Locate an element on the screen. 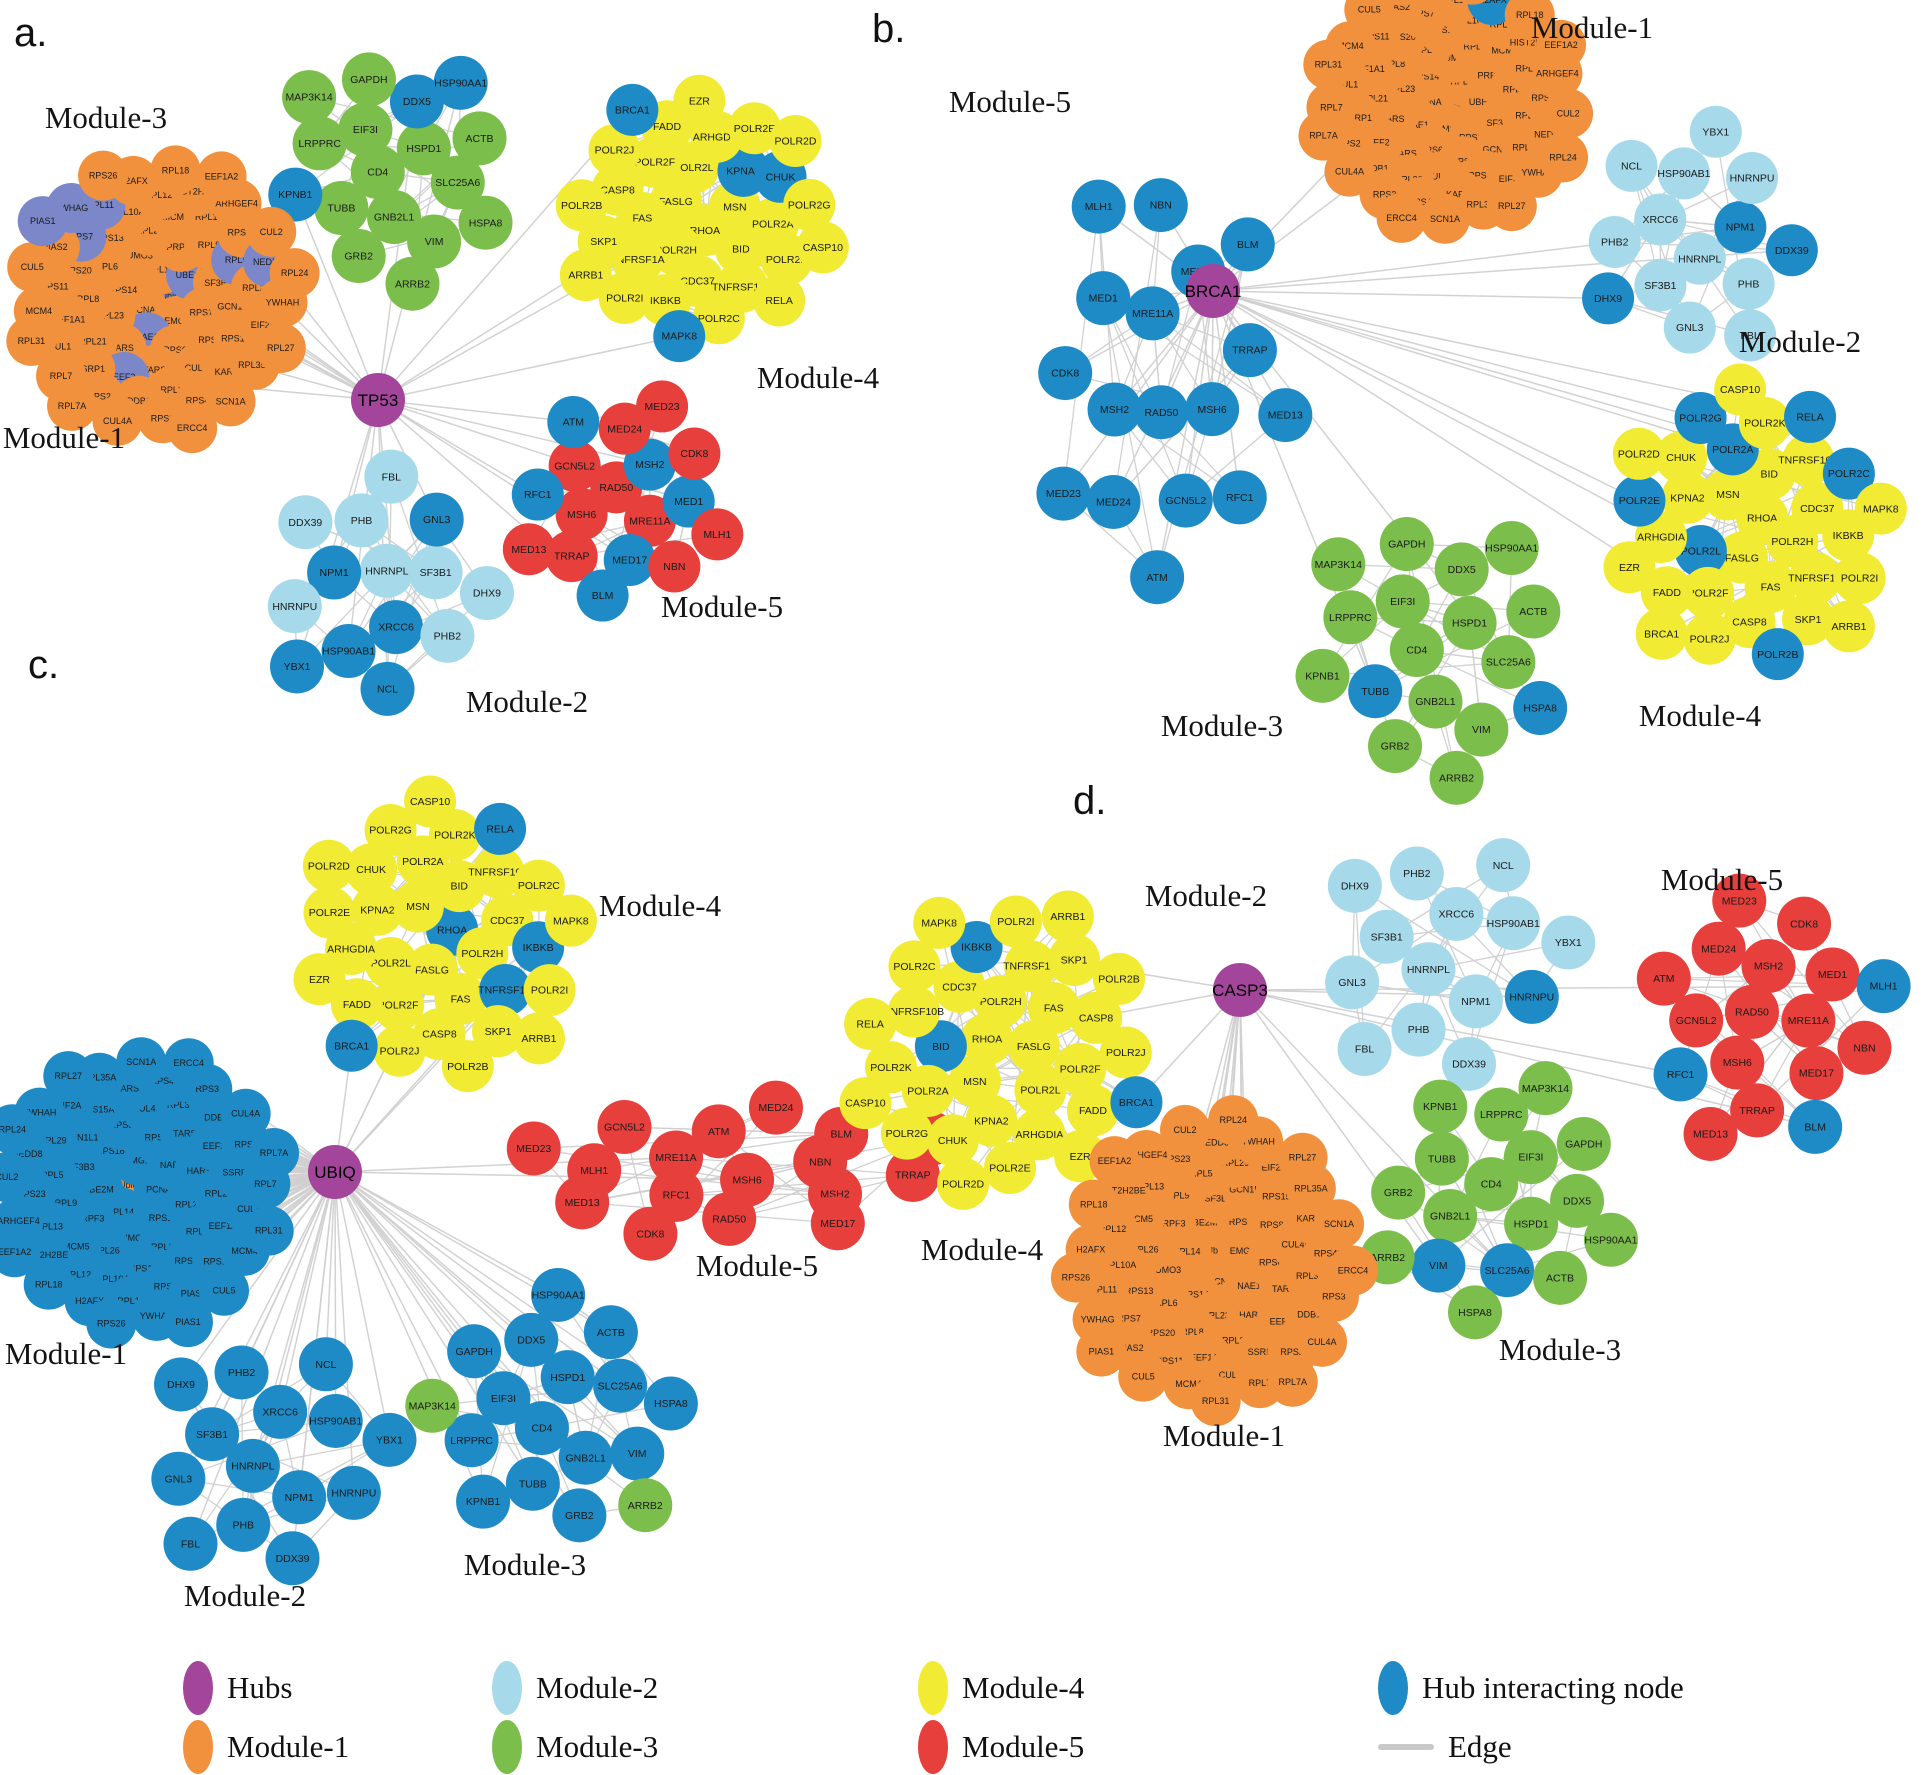 The width and height of the screenshot is (1923, 1775). legend-item-module-3: Module-3 is located at coordinates (575, 1747).